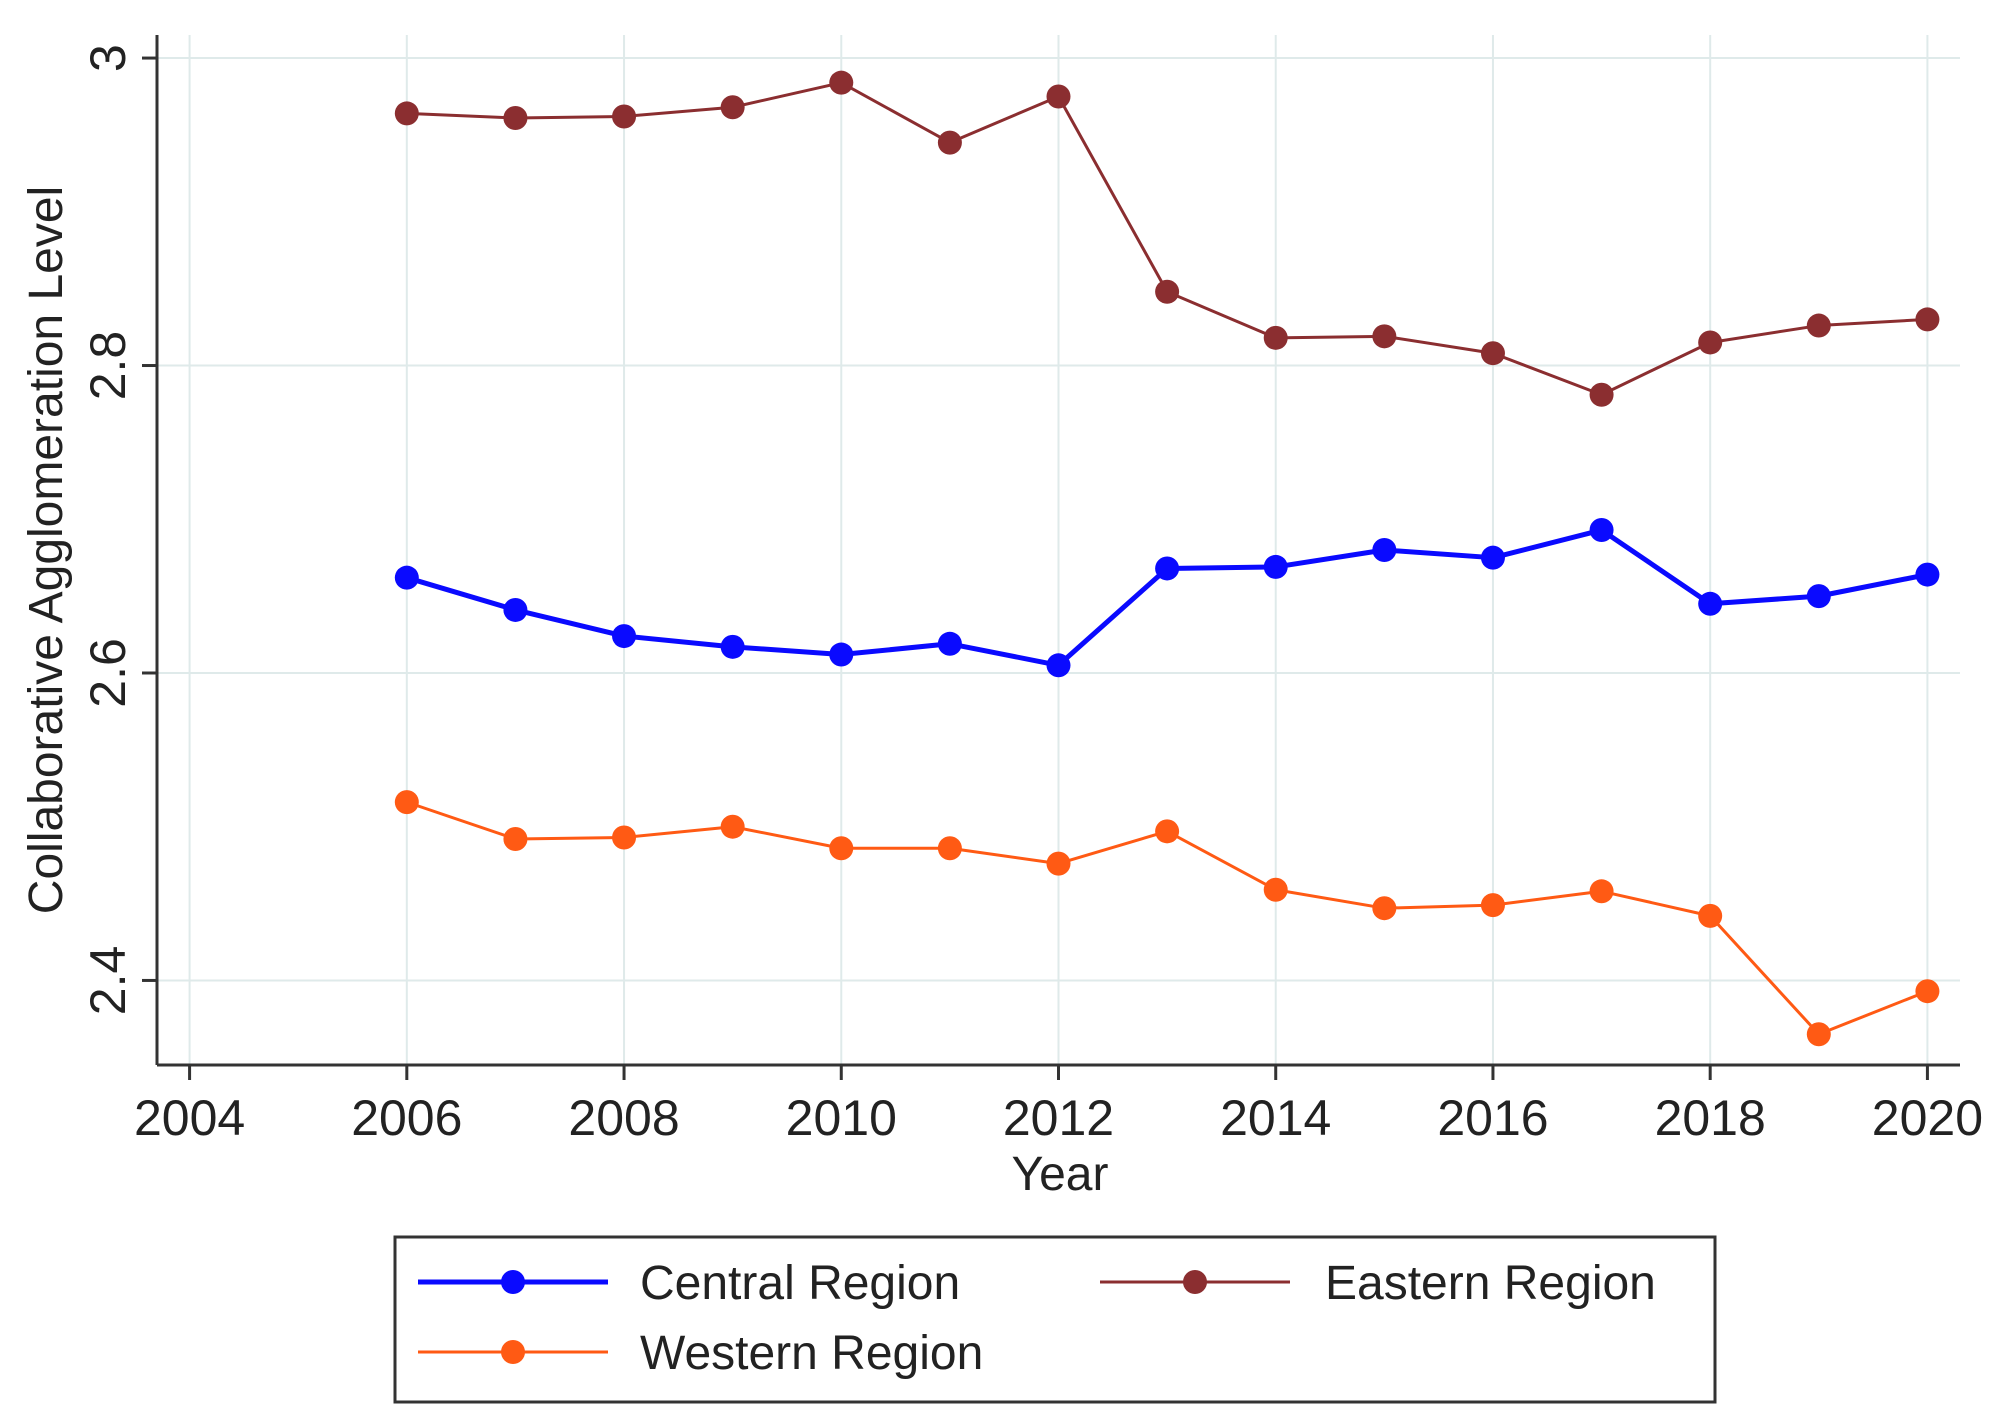 The image size is (1995, 1423). Describe the element at coordinates (1058, 1118) in the screenshot. I see `x-tick-label: 2012` at that location.